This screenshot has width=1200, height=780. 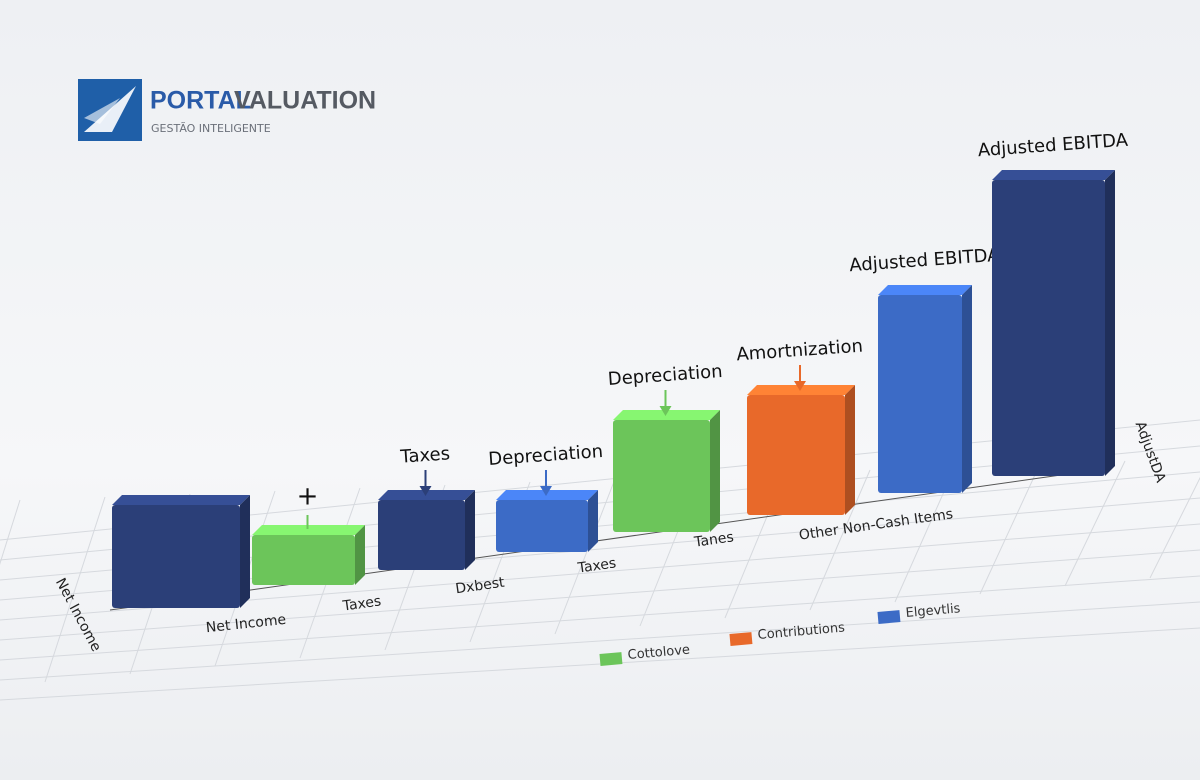 What do you see at coordinates (713, 539) in the screenshot?
I see `floor-label: Tanes` at bounding box center [713, 539].